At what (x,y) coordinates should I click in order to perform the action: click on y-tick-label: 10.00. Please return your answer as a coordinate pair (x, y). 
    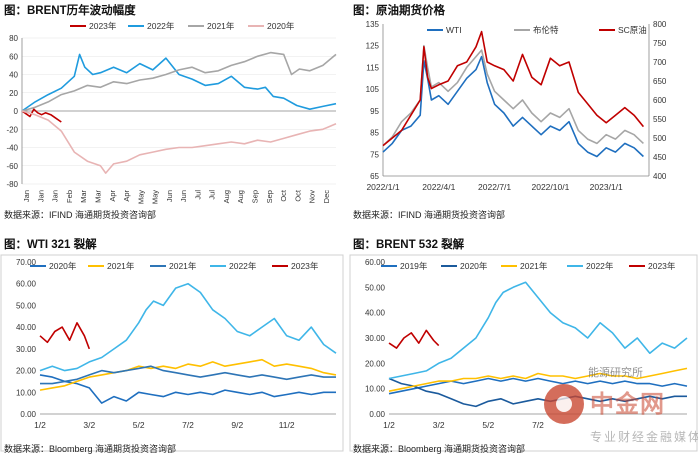
    Looking at the image, I should click on (375, 389).